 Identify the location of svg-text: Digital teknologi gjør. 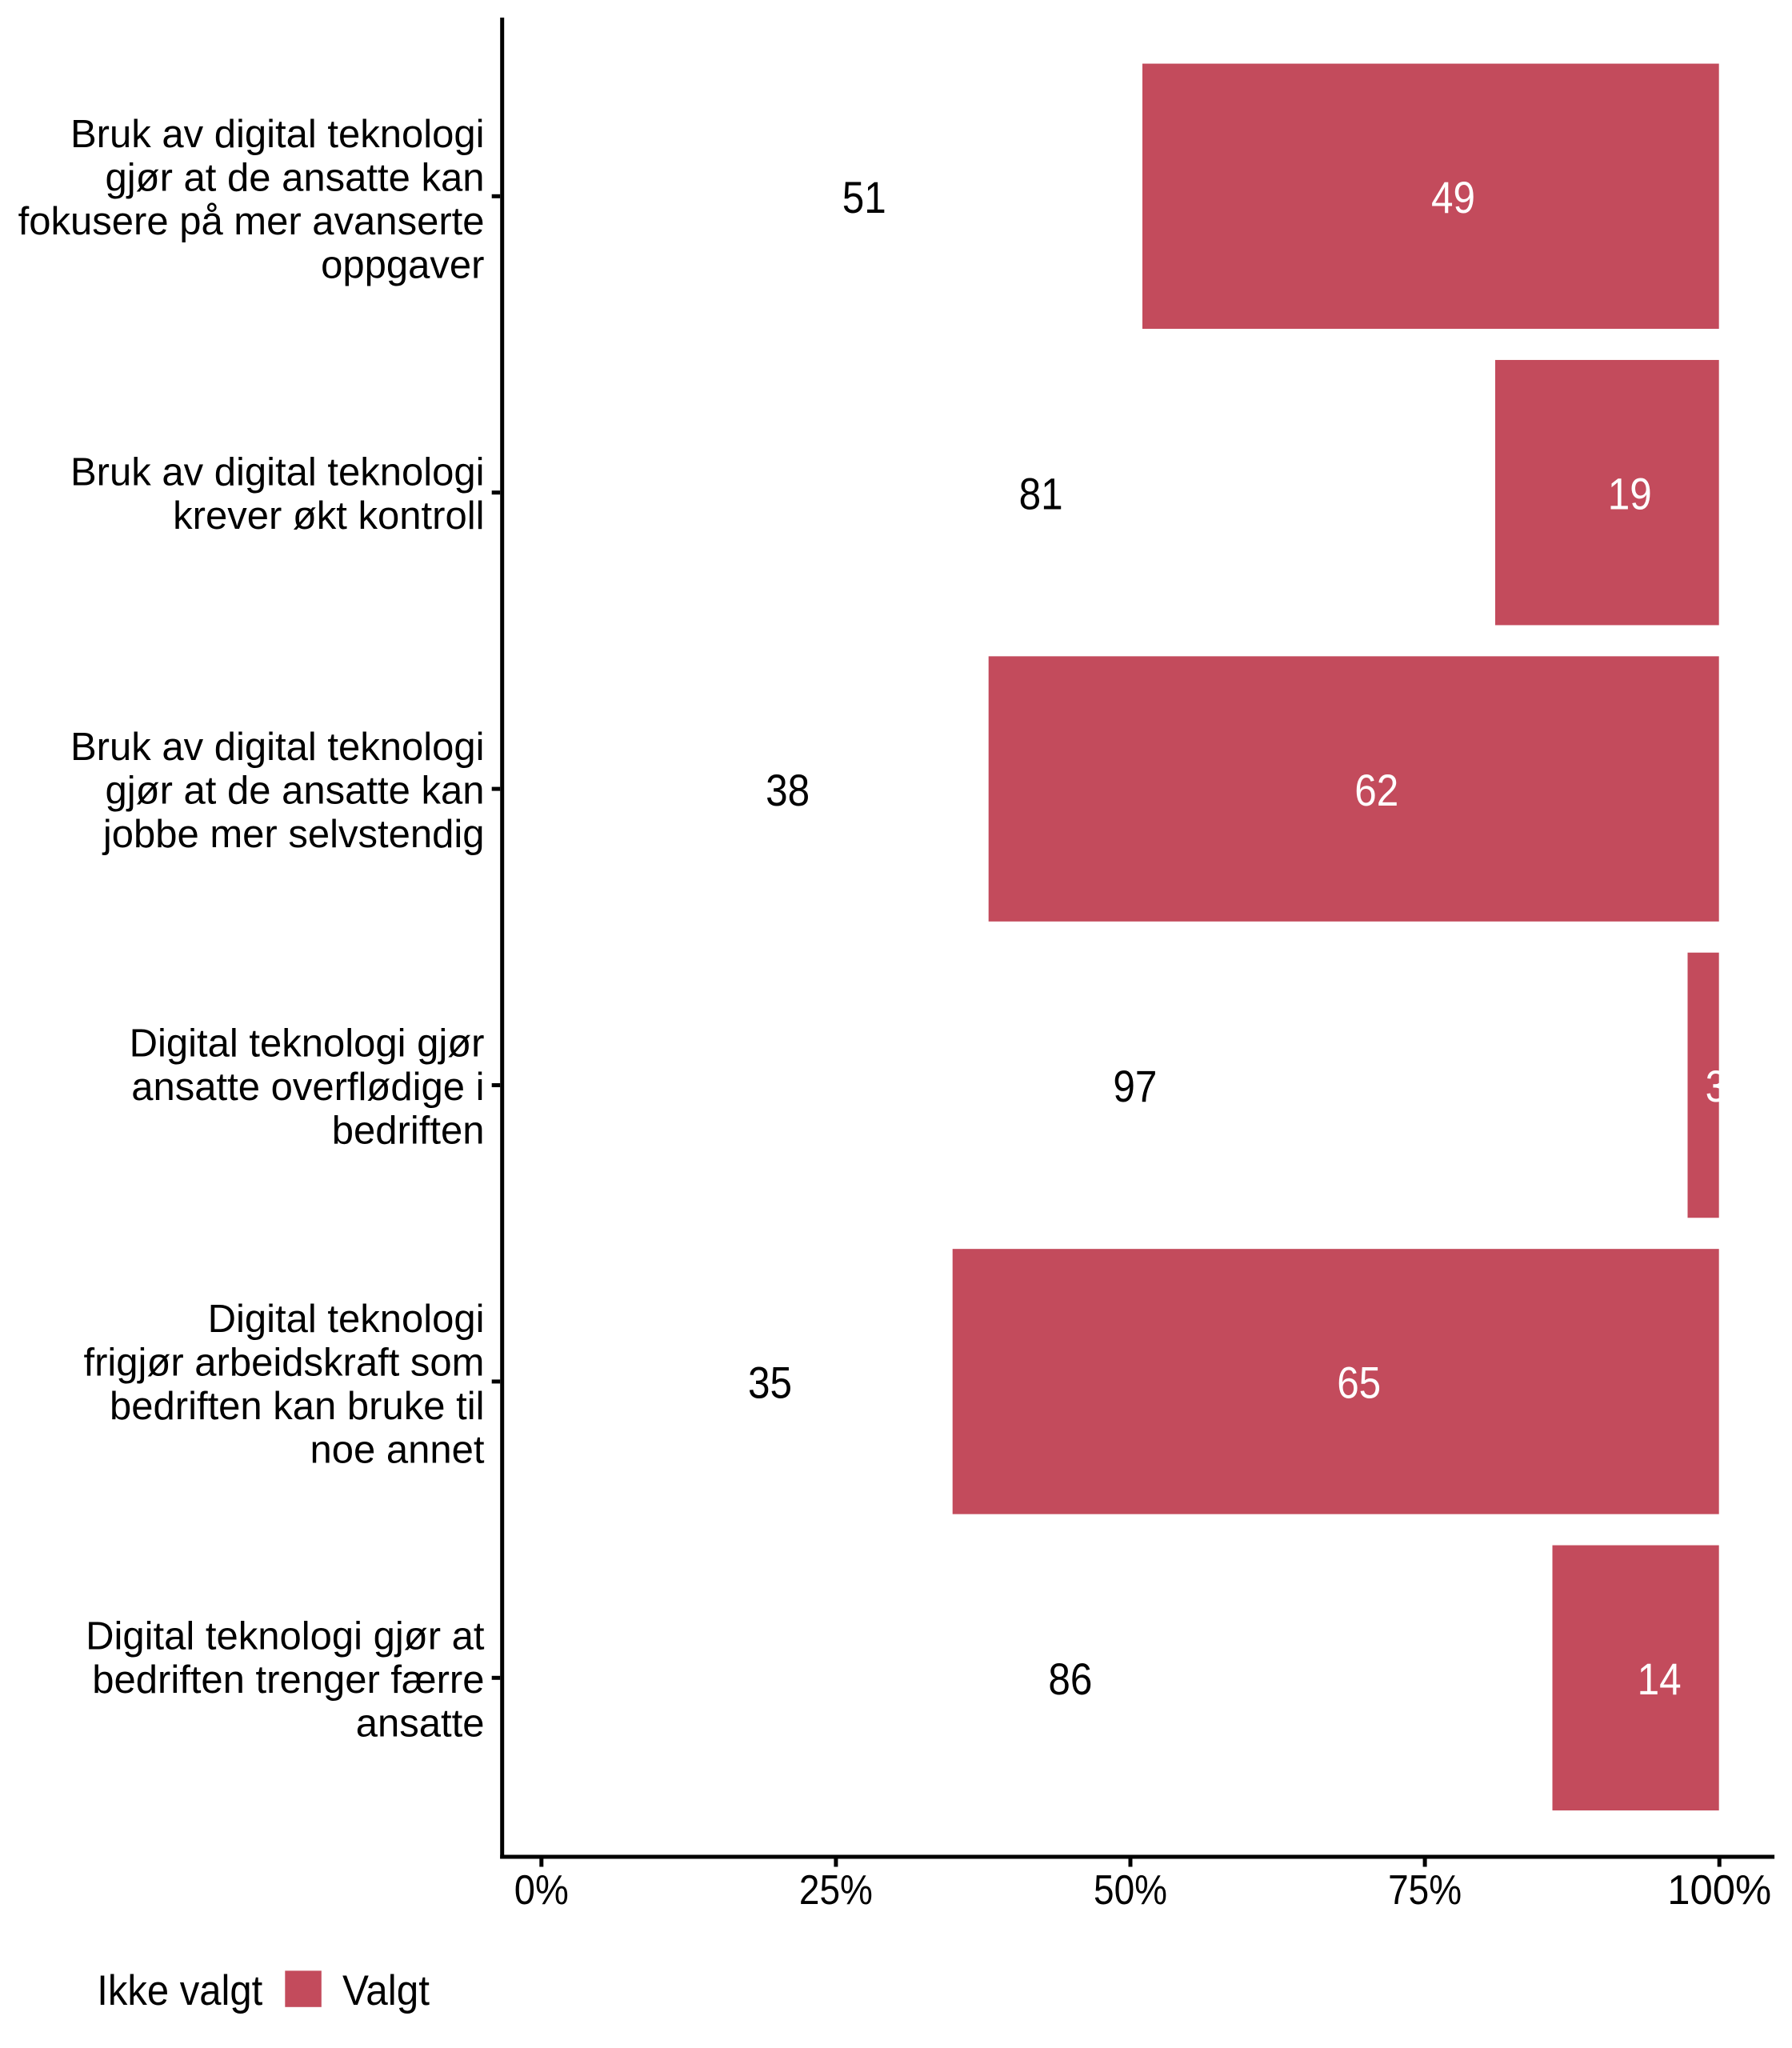
(307, 1043).